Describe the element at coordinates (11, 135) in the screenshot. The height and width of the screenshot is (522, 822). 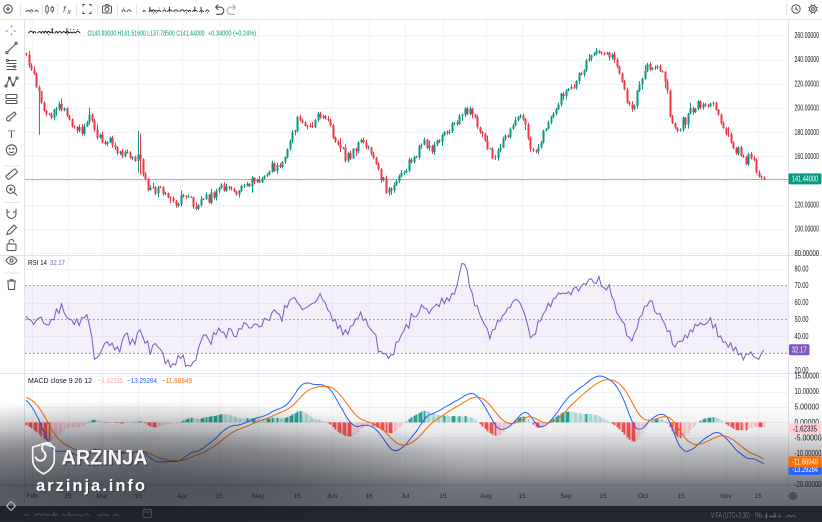
I see `svg-text: T` at that location.